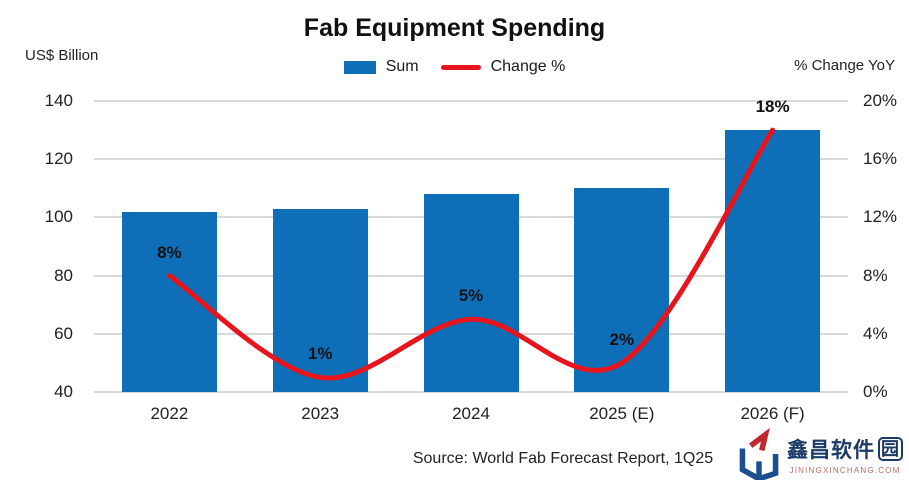 The height and width of the screenshot is (482, 909). I want to click on left-axis-tick-label: 140, so click(58, 100).